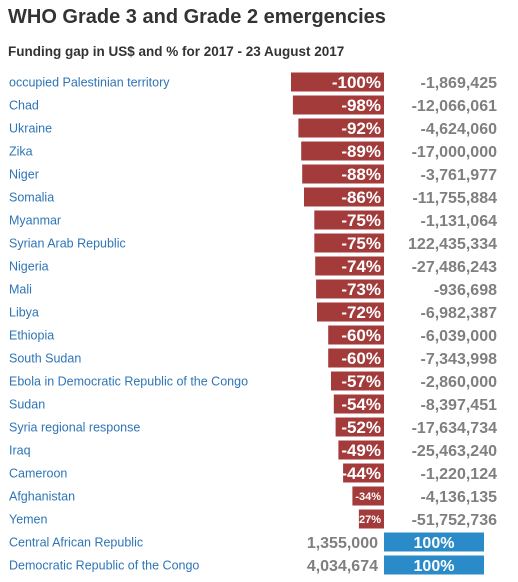  I want to click on category-label: Afghanistan, so click(42, 497).